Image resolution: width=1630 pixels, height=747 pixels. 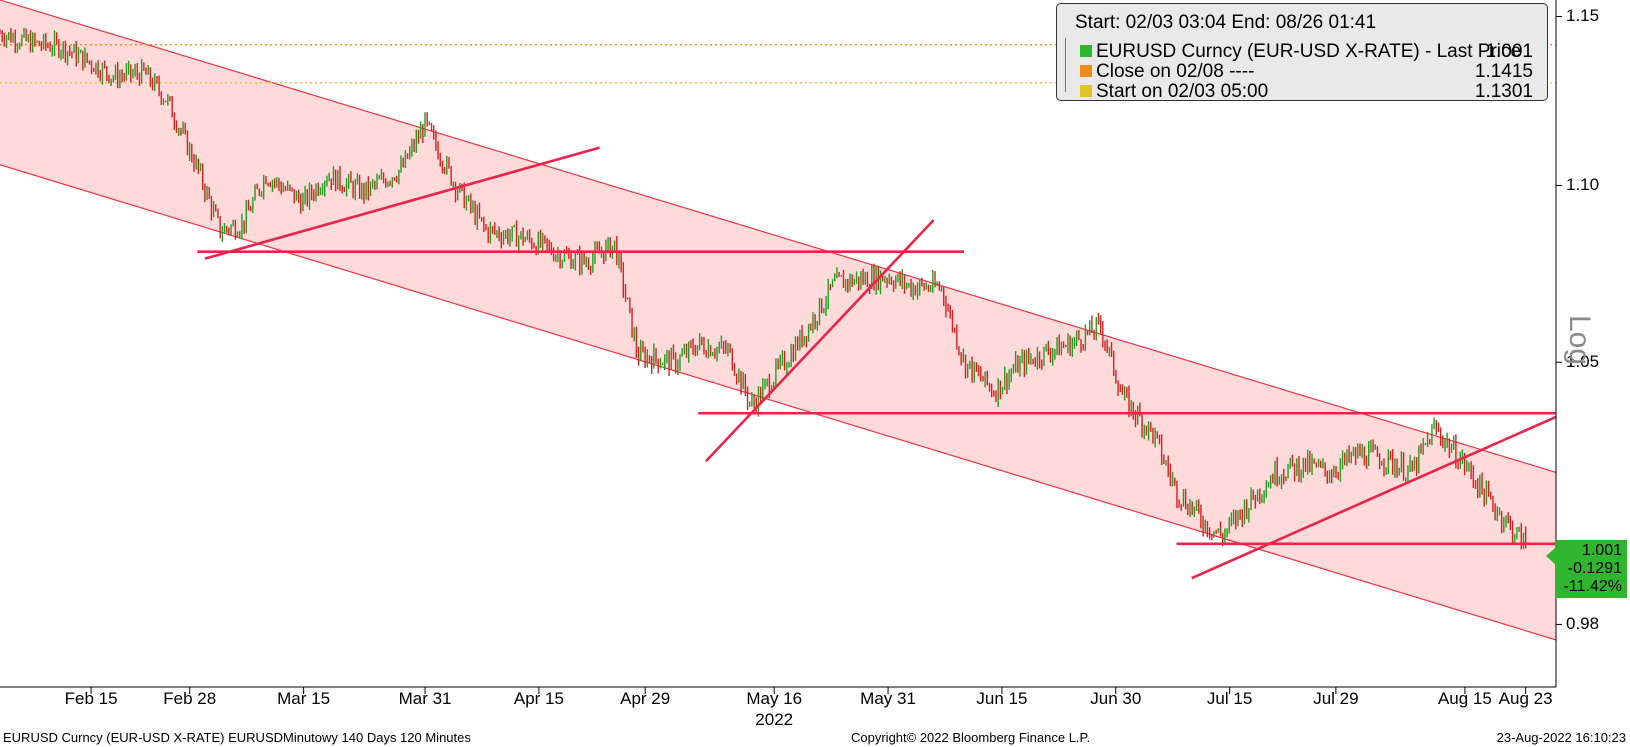 I want to click on badge-percent: -11.42%, so click(x=1592, y=586).